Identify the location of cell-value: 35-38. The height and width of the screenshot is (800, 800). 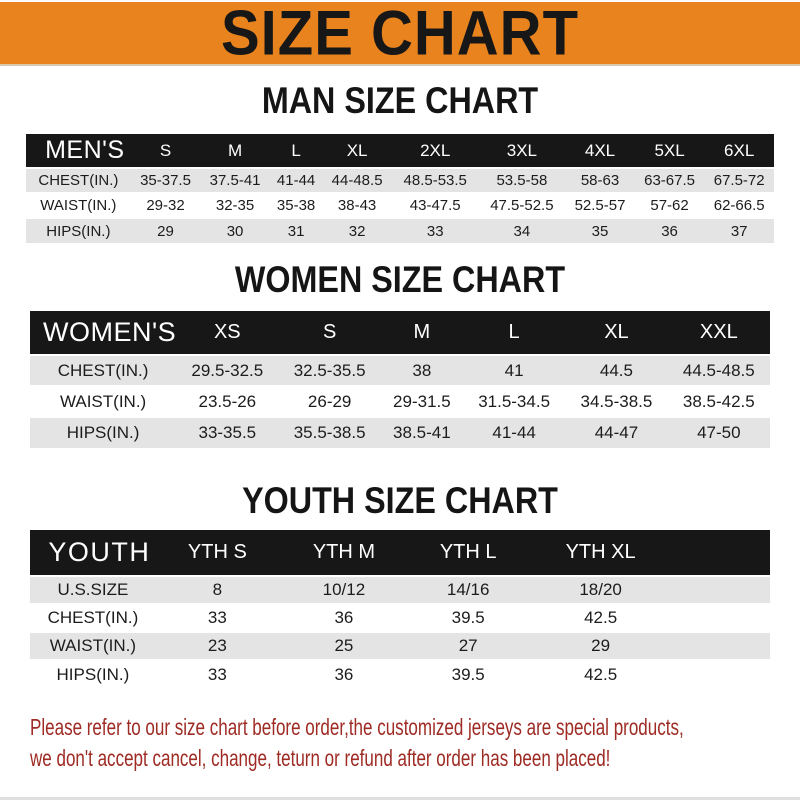
(296, 205).